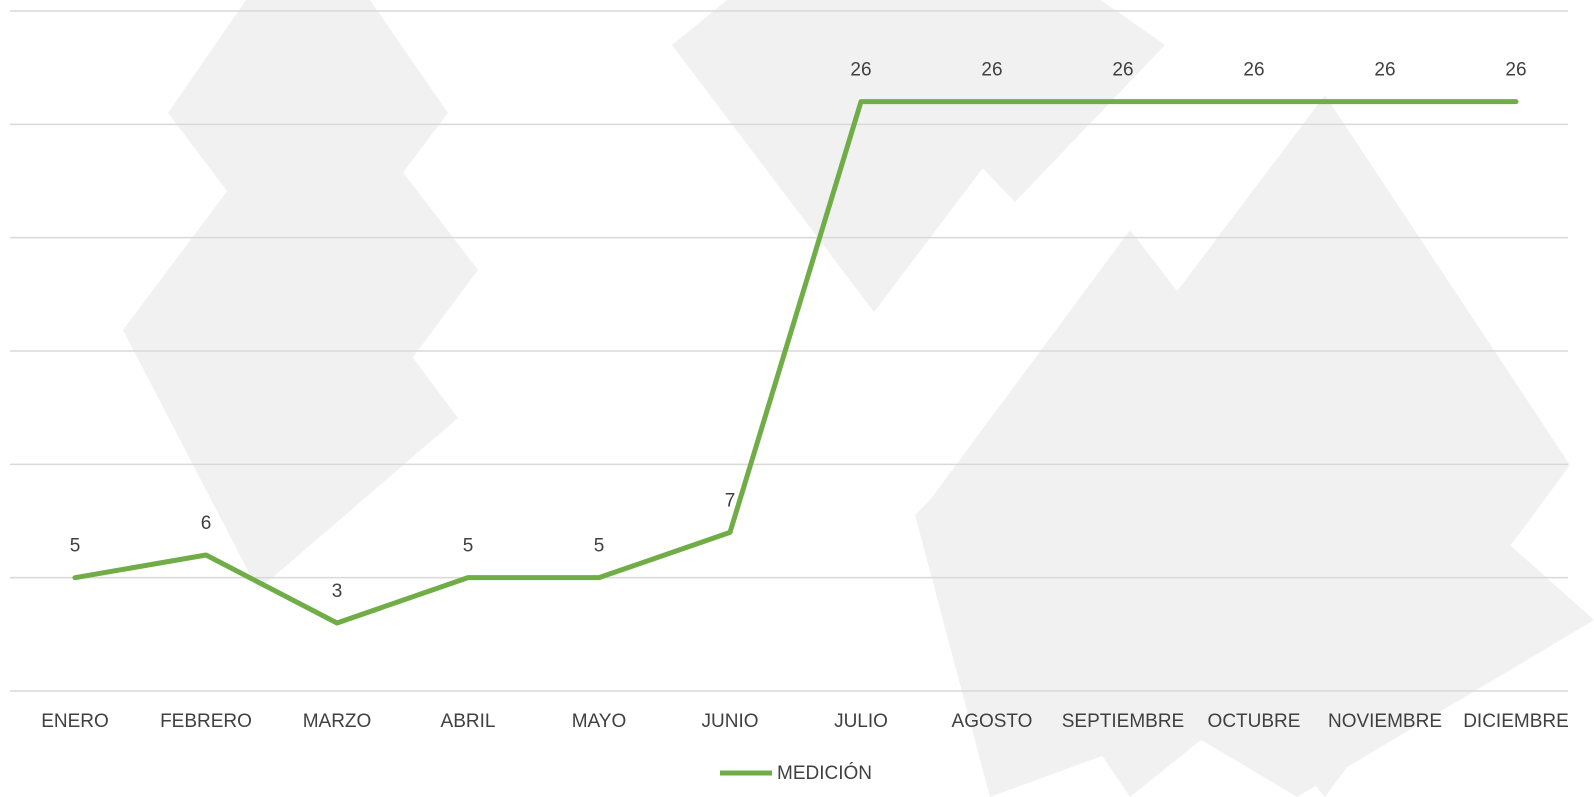  I want to click on x-tick-label: DICIEMBRE, so click(1516, 721).